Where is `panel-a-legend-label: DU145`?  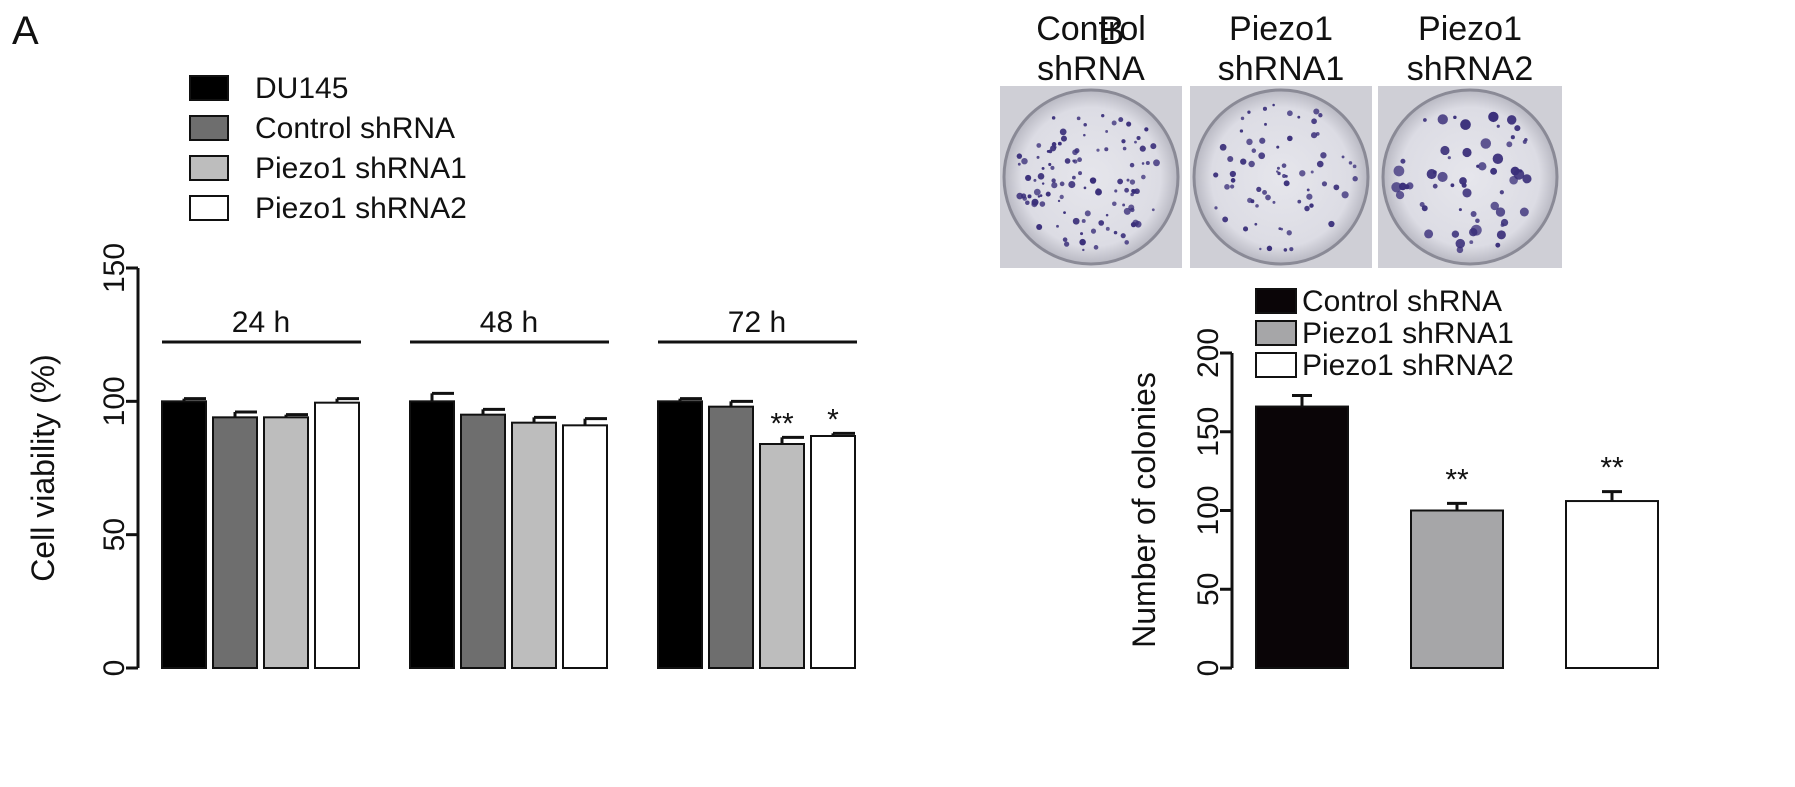 panel-a-legend-label: DU145 is located at coordinates (301, 88).